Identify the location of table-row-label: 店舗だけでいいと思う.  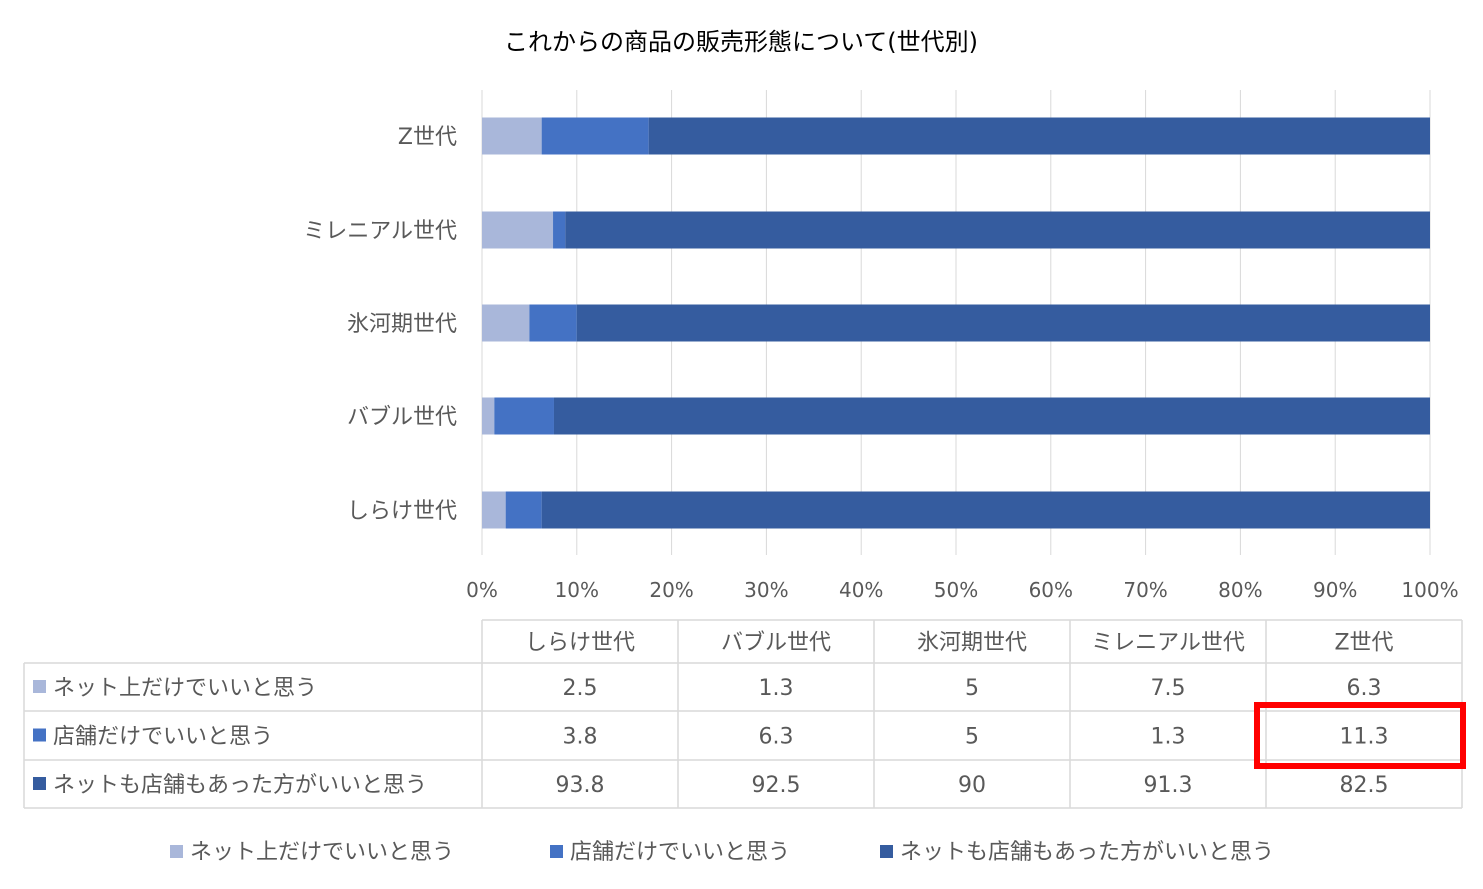
(163, 737).